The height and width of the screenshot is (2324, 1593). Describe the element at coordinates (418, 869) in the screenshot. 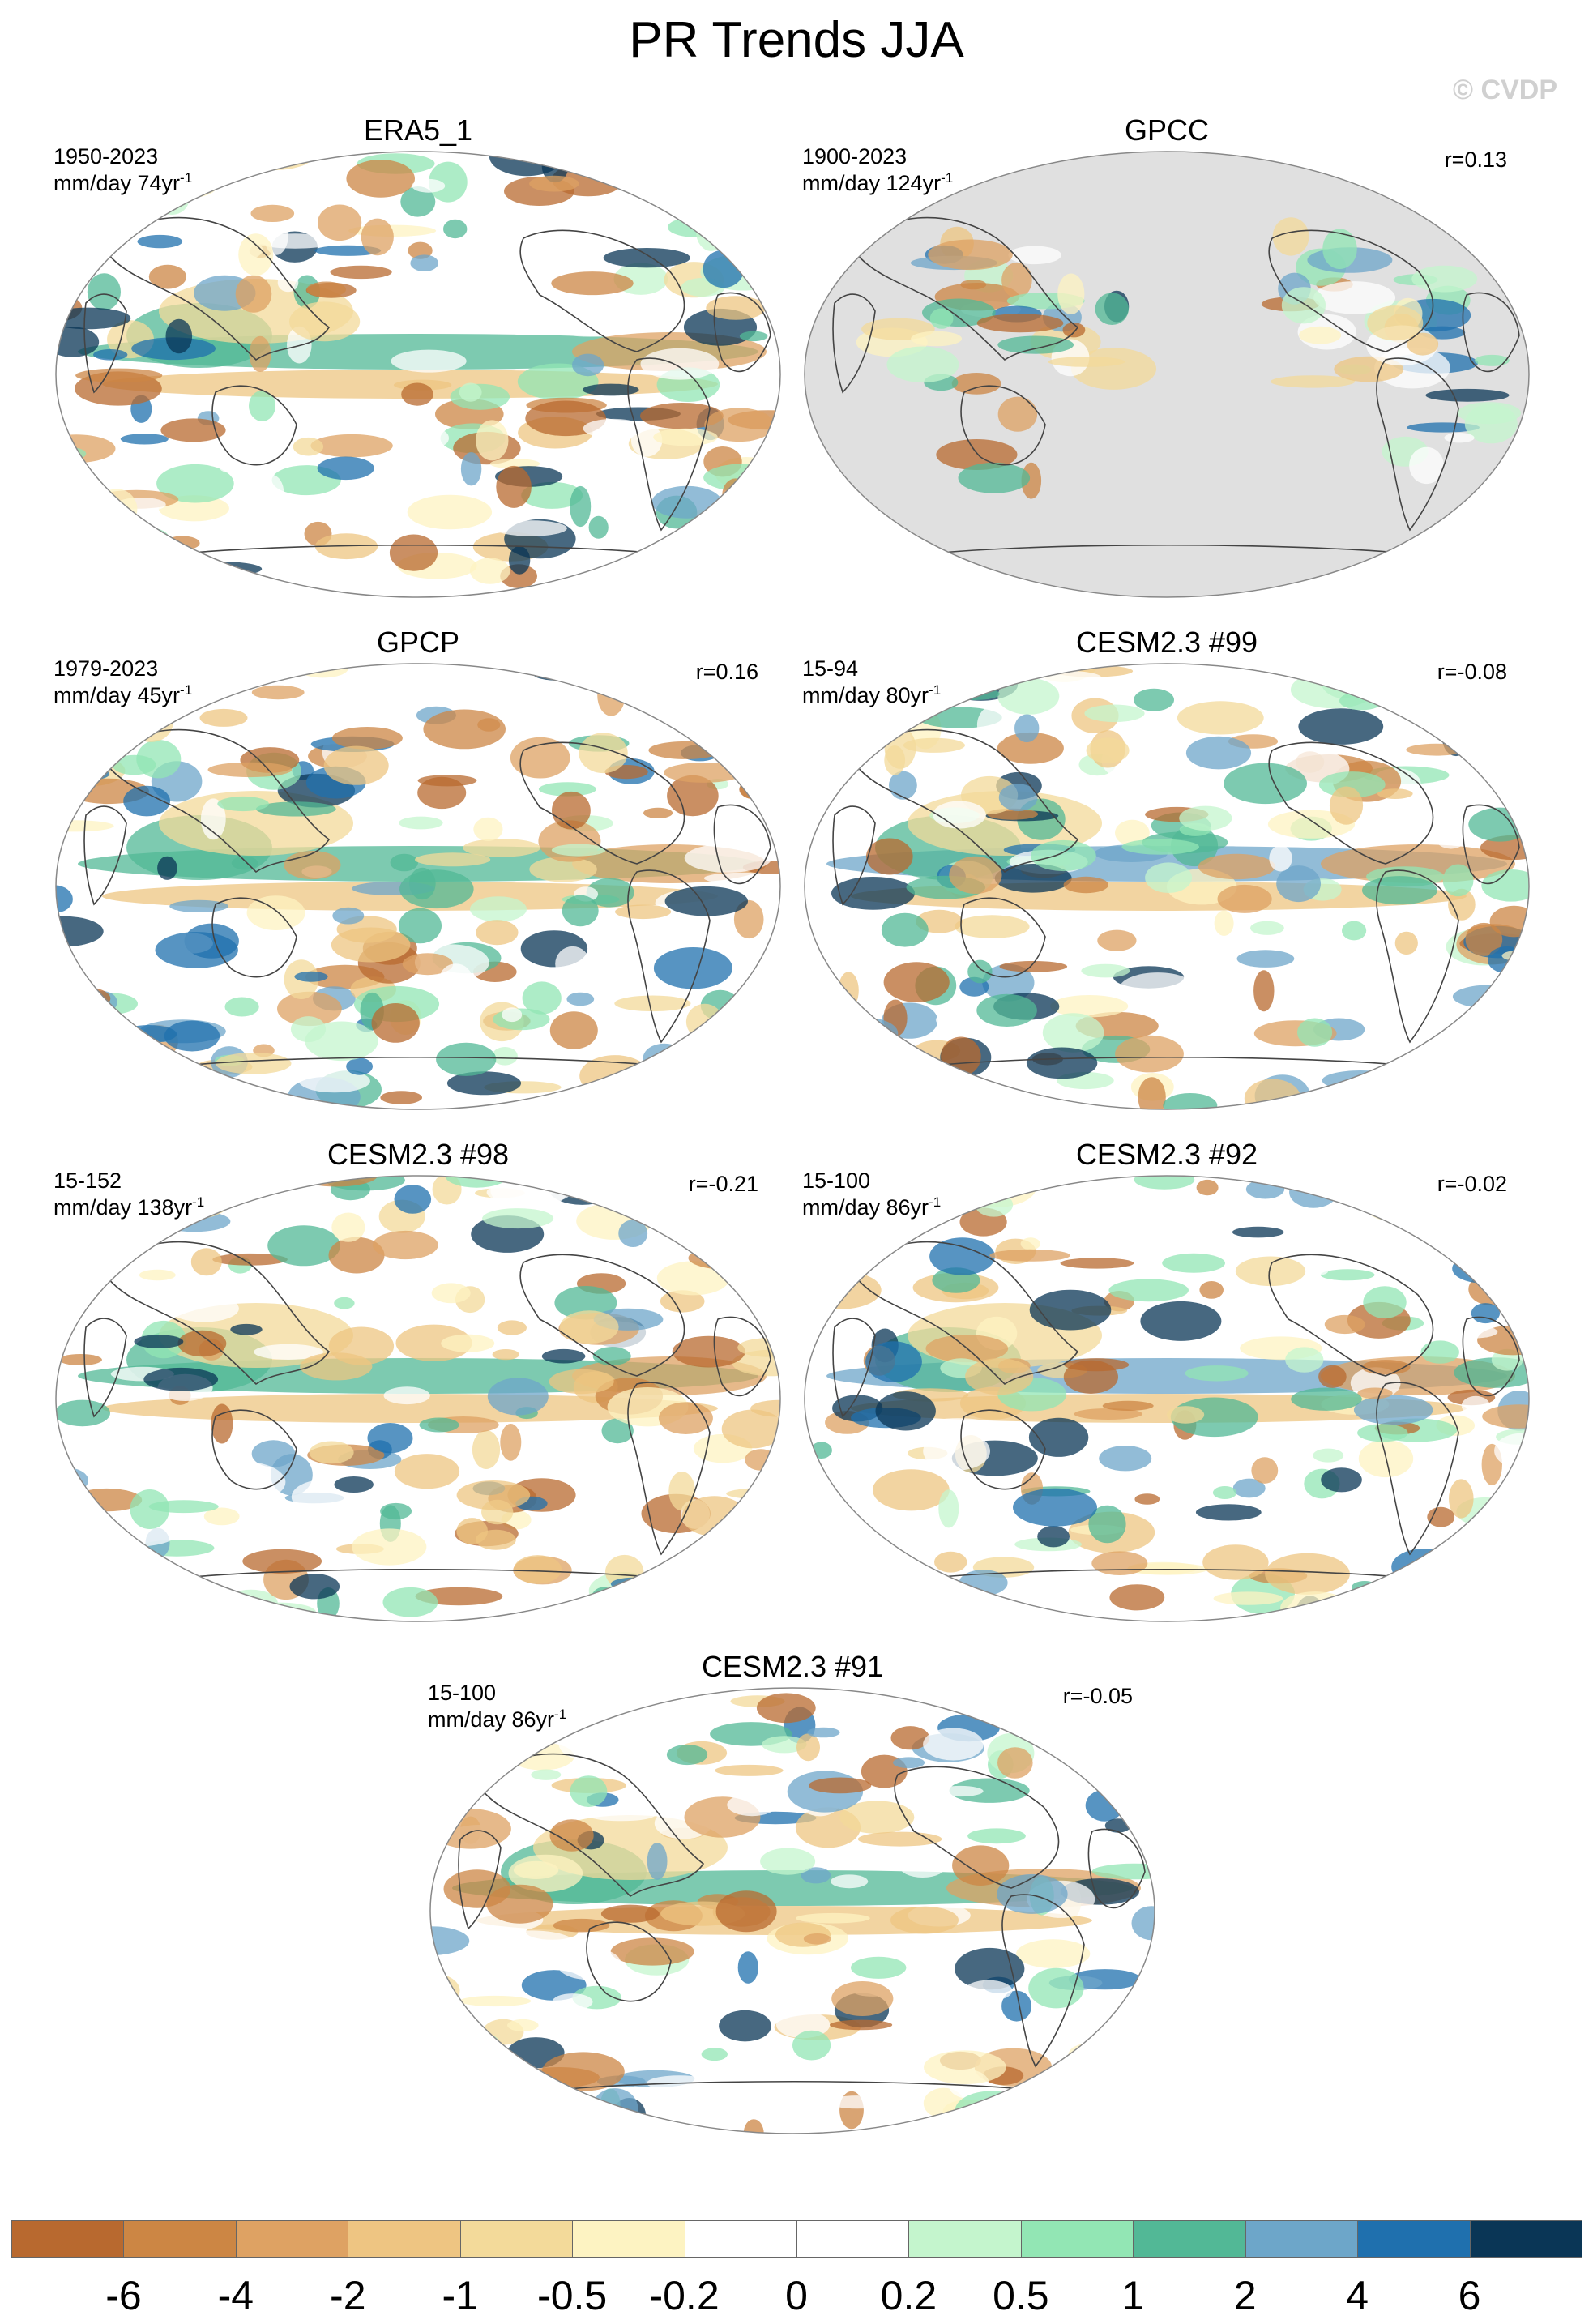

I see `map-panel: GPCP 1979-2023 mm/day 45yr-1 r=0.16` at that location.